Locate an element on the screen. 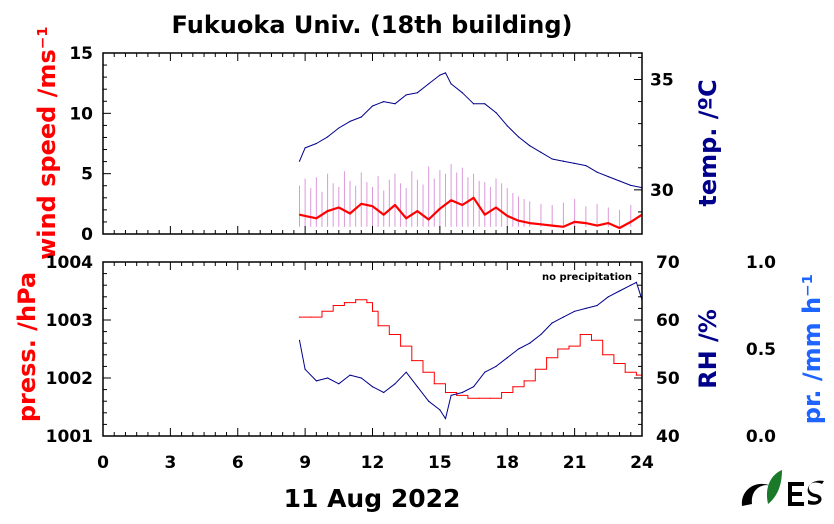 This screenshot has height=524, width=834. rh-line is located at coordinates (471, 350).